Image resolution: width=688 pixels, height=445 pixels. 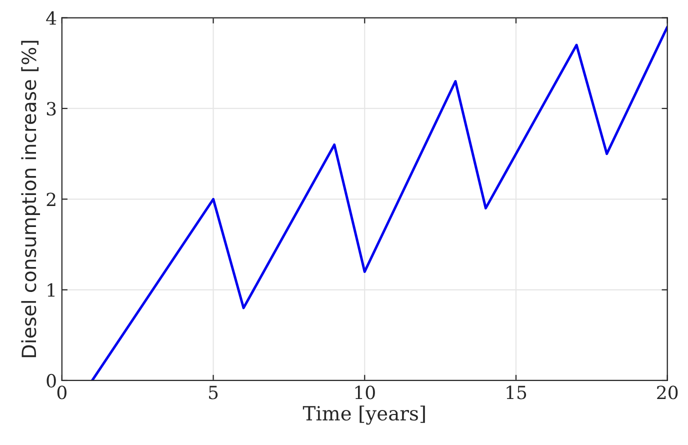 I want to click on y-axis-title: Diesel consumption increase [%], so click(x=30, y=199).